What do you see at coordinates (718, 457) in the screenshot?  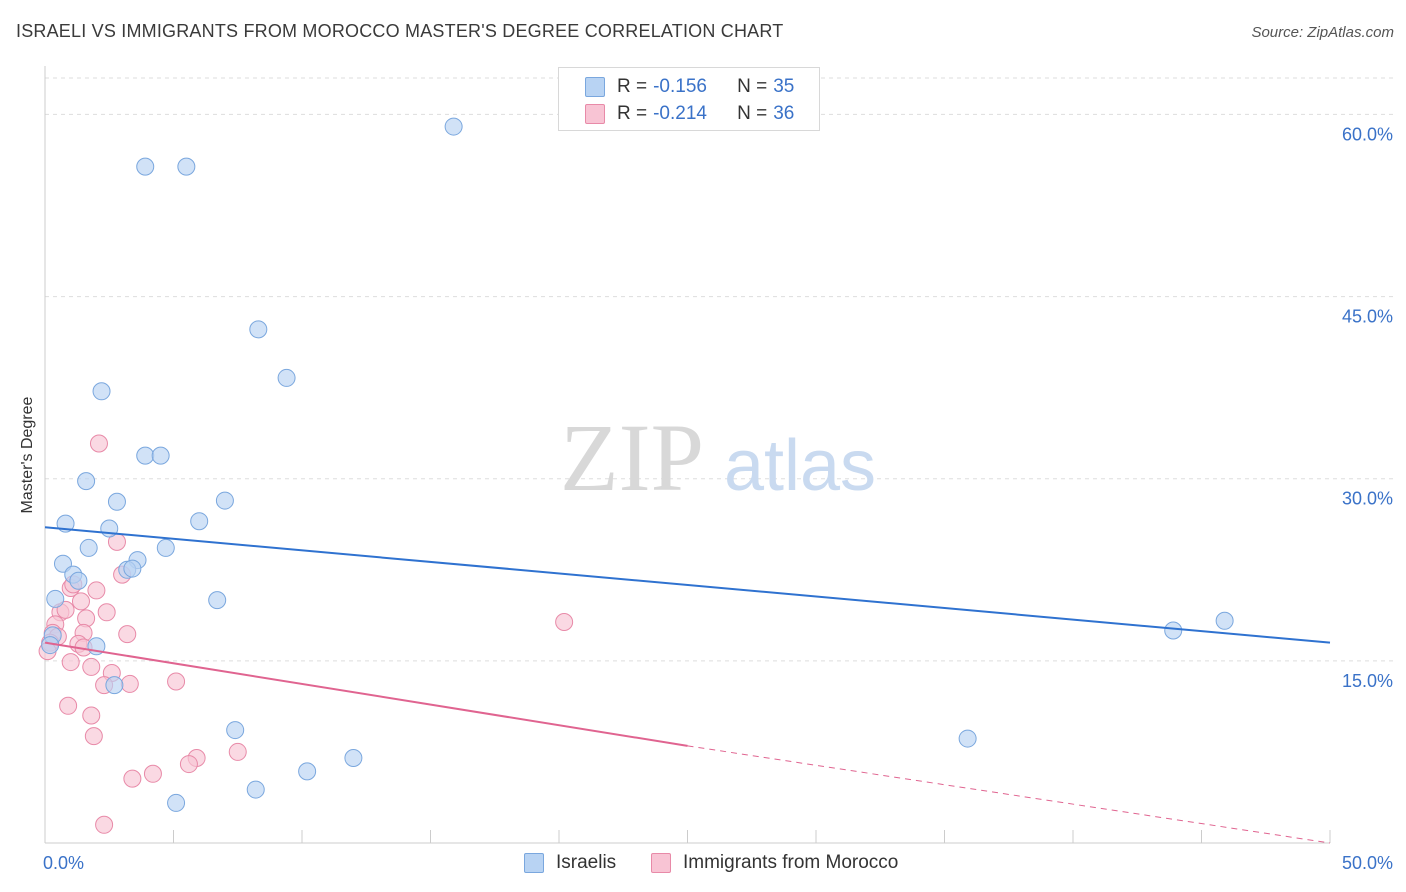 I see `watermark: ZIP atlas` at bounding box center [718, 457].